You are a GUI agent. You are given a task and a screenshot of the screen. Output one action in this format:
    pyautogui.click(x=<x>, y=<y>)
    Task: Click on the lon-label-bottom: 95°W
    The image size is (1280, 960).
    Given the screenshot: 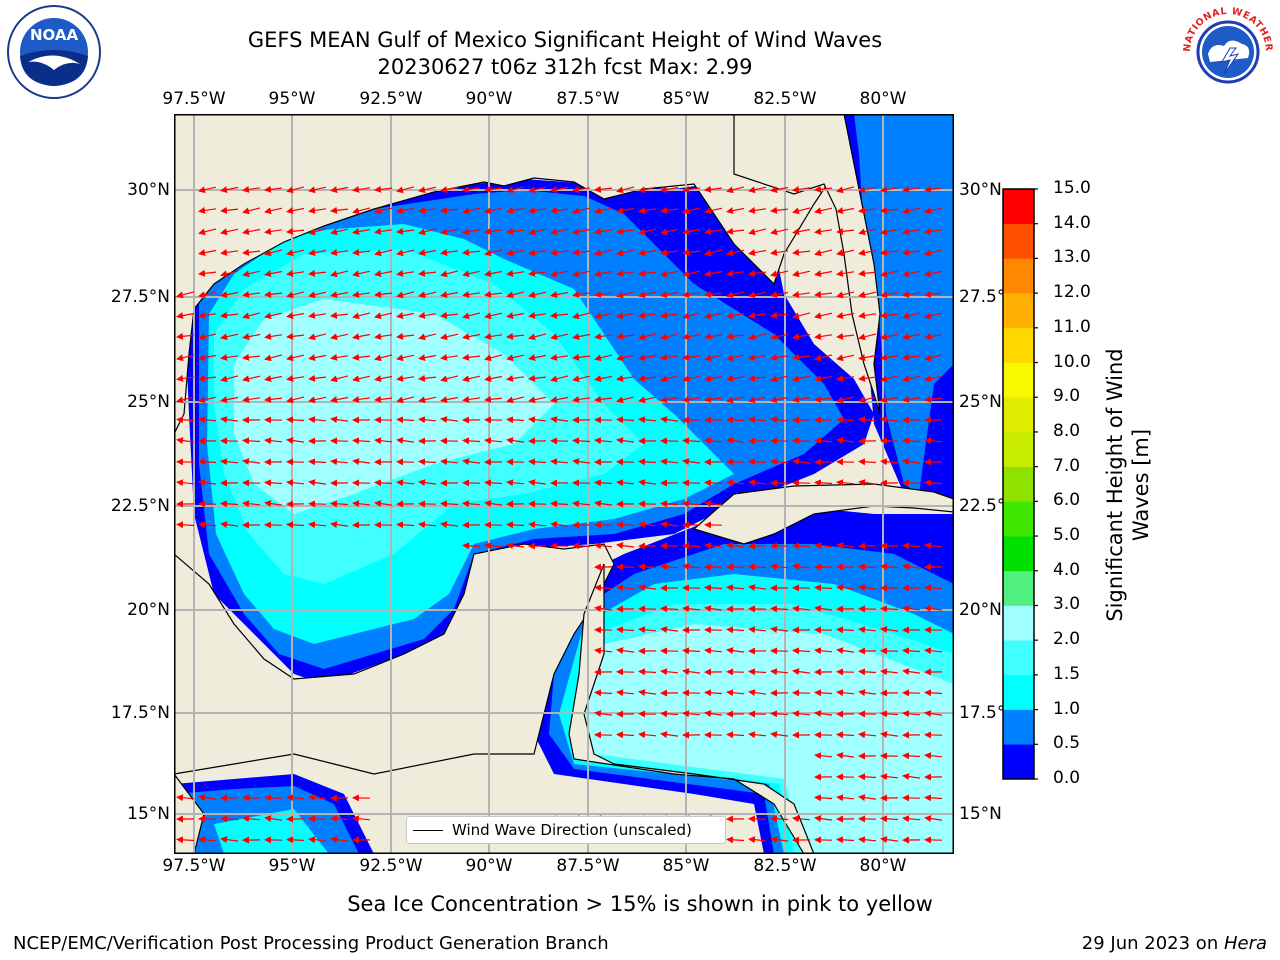 What is the action you would take?
    pyautogui.click(x=292, y=866)
    